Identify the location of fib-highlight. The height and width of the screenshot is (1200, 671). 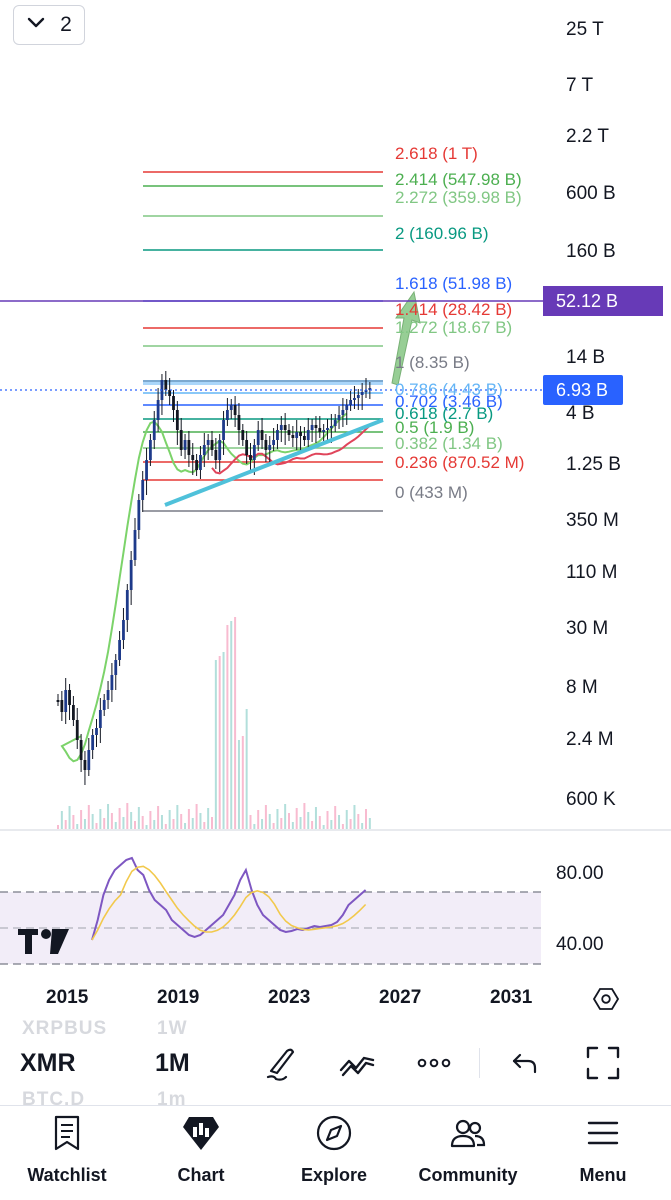
(263, 382).